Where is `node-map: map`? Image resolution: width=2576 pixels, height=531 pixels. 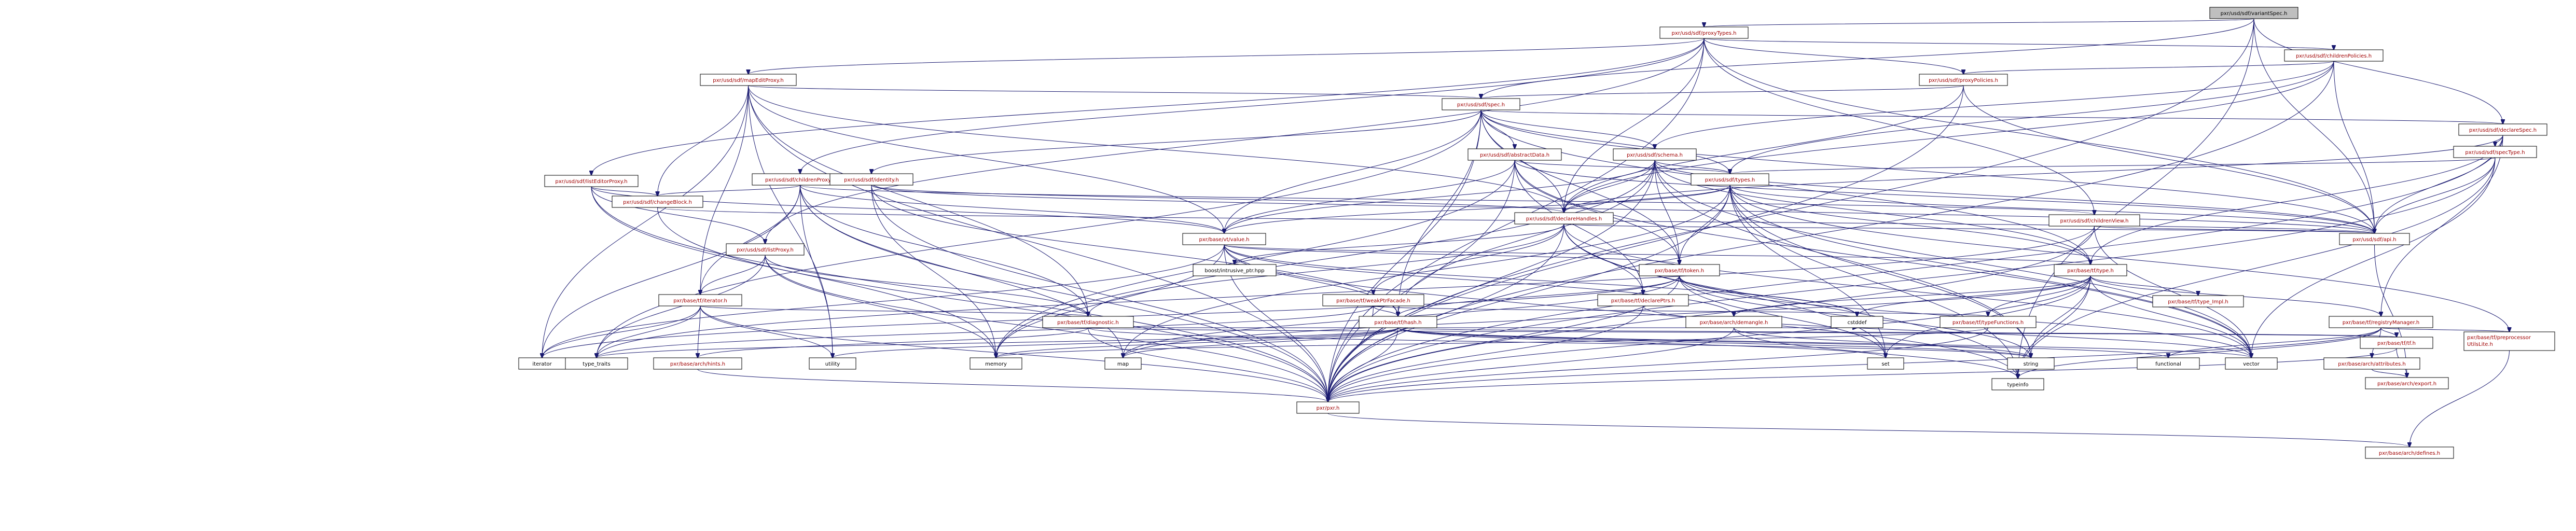
node-map: map is located at coordinates (1123, 363).